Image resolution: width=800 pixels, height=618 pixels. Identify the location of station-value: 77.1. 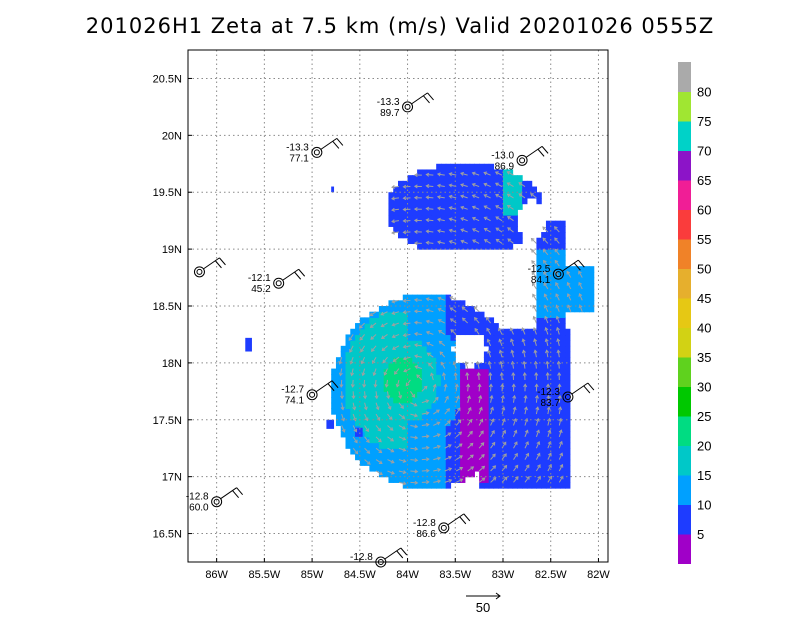
(299, 158).